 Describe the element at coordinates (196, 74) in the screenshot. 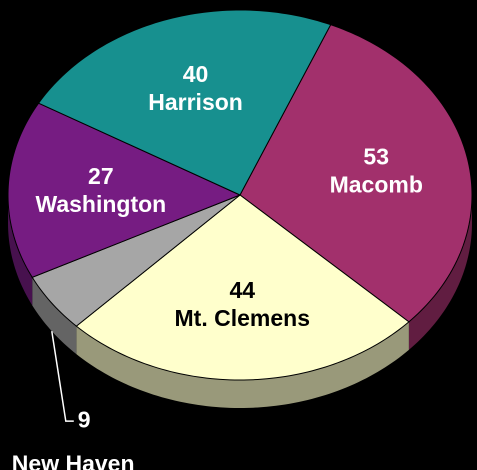

I see `data-label: 40` at that location.